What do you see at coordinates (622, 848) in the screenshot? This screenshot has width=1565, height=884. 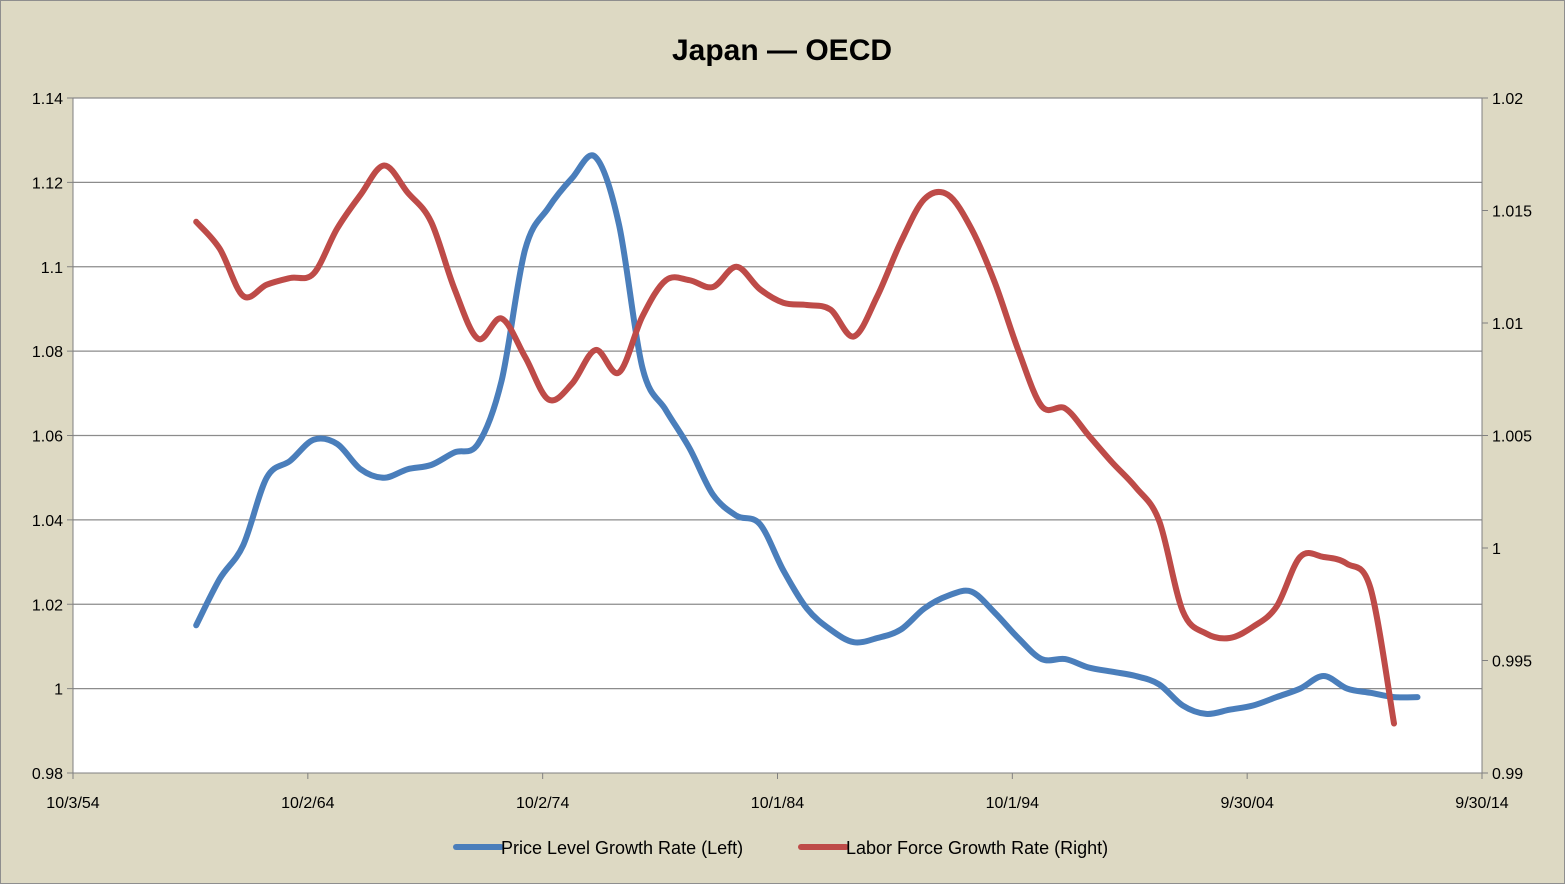 I see `legend-label-price: Price Level Growth Rate (Left)` at bounding box center [622, 848].